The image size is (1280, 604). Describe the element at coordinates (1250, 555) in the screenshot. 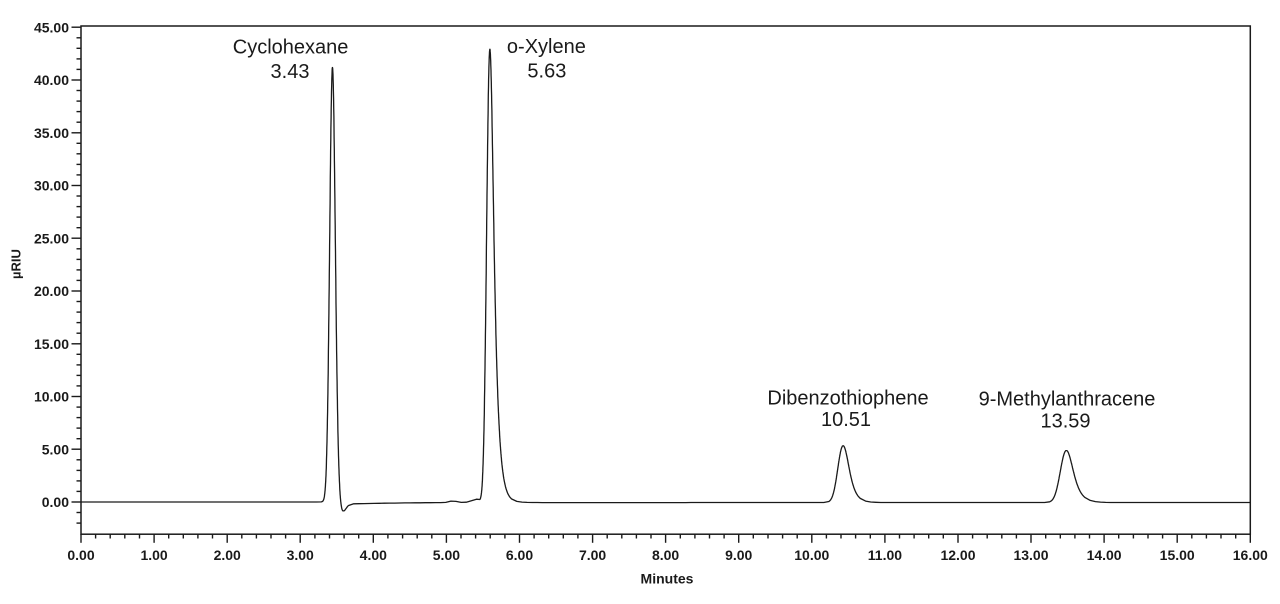

I see `svg-text: 16.00` at that location.